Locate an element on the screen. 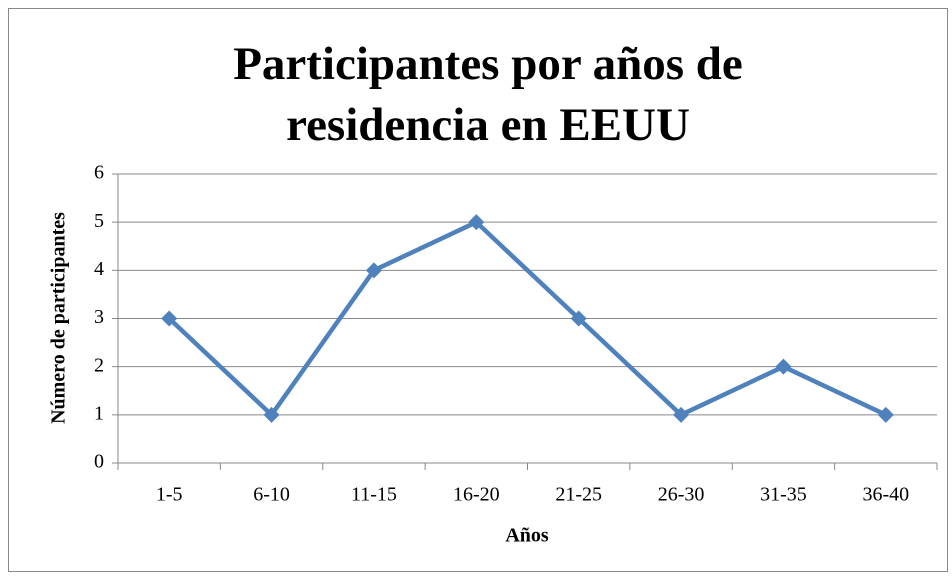 The width and height of the screenshot is (952, 577). x-axis-label: Años is located at coordinates (527, 536).